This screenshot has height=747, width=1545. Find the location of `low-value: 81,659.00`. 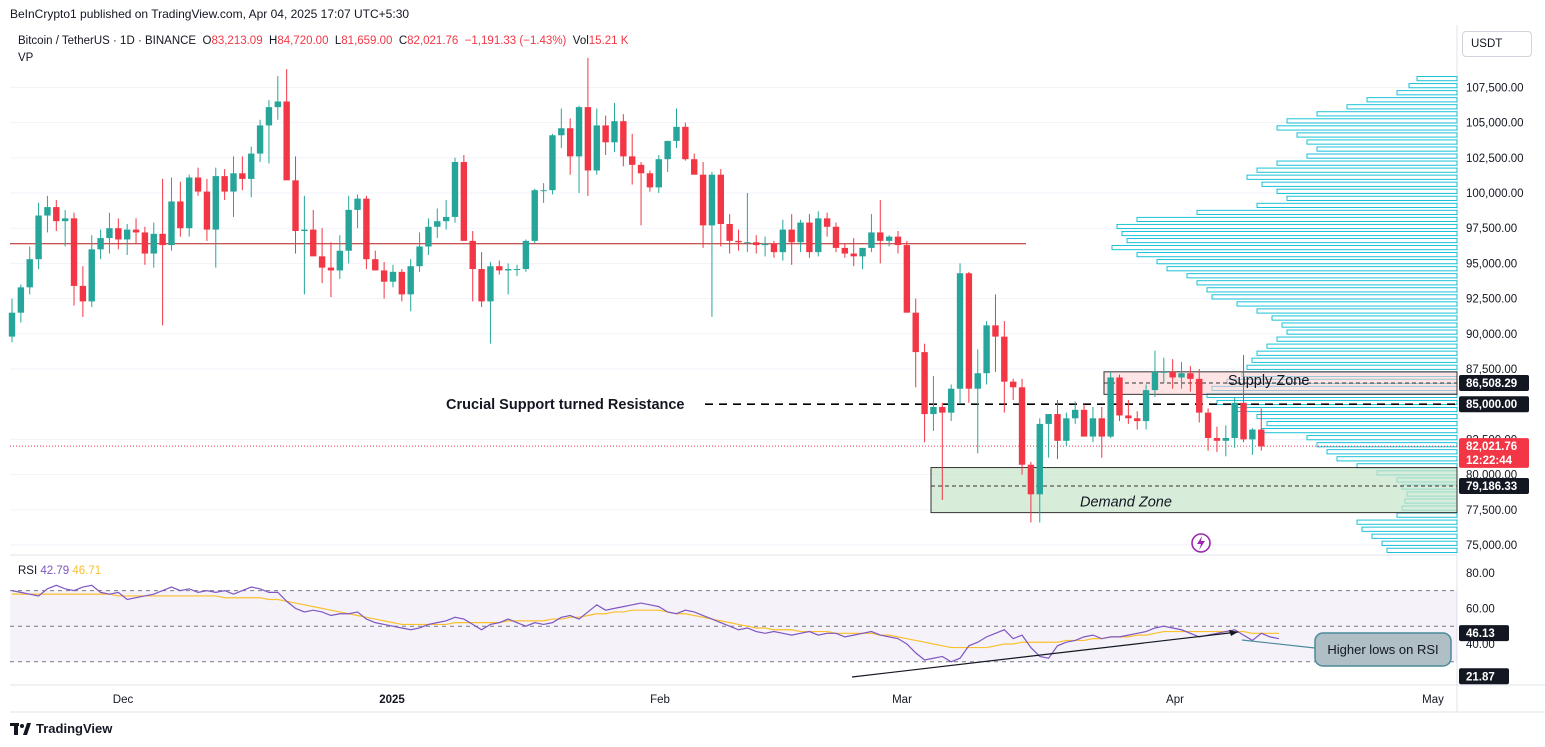

low-value: 81,659.00 is located at coordinates (367, 41).